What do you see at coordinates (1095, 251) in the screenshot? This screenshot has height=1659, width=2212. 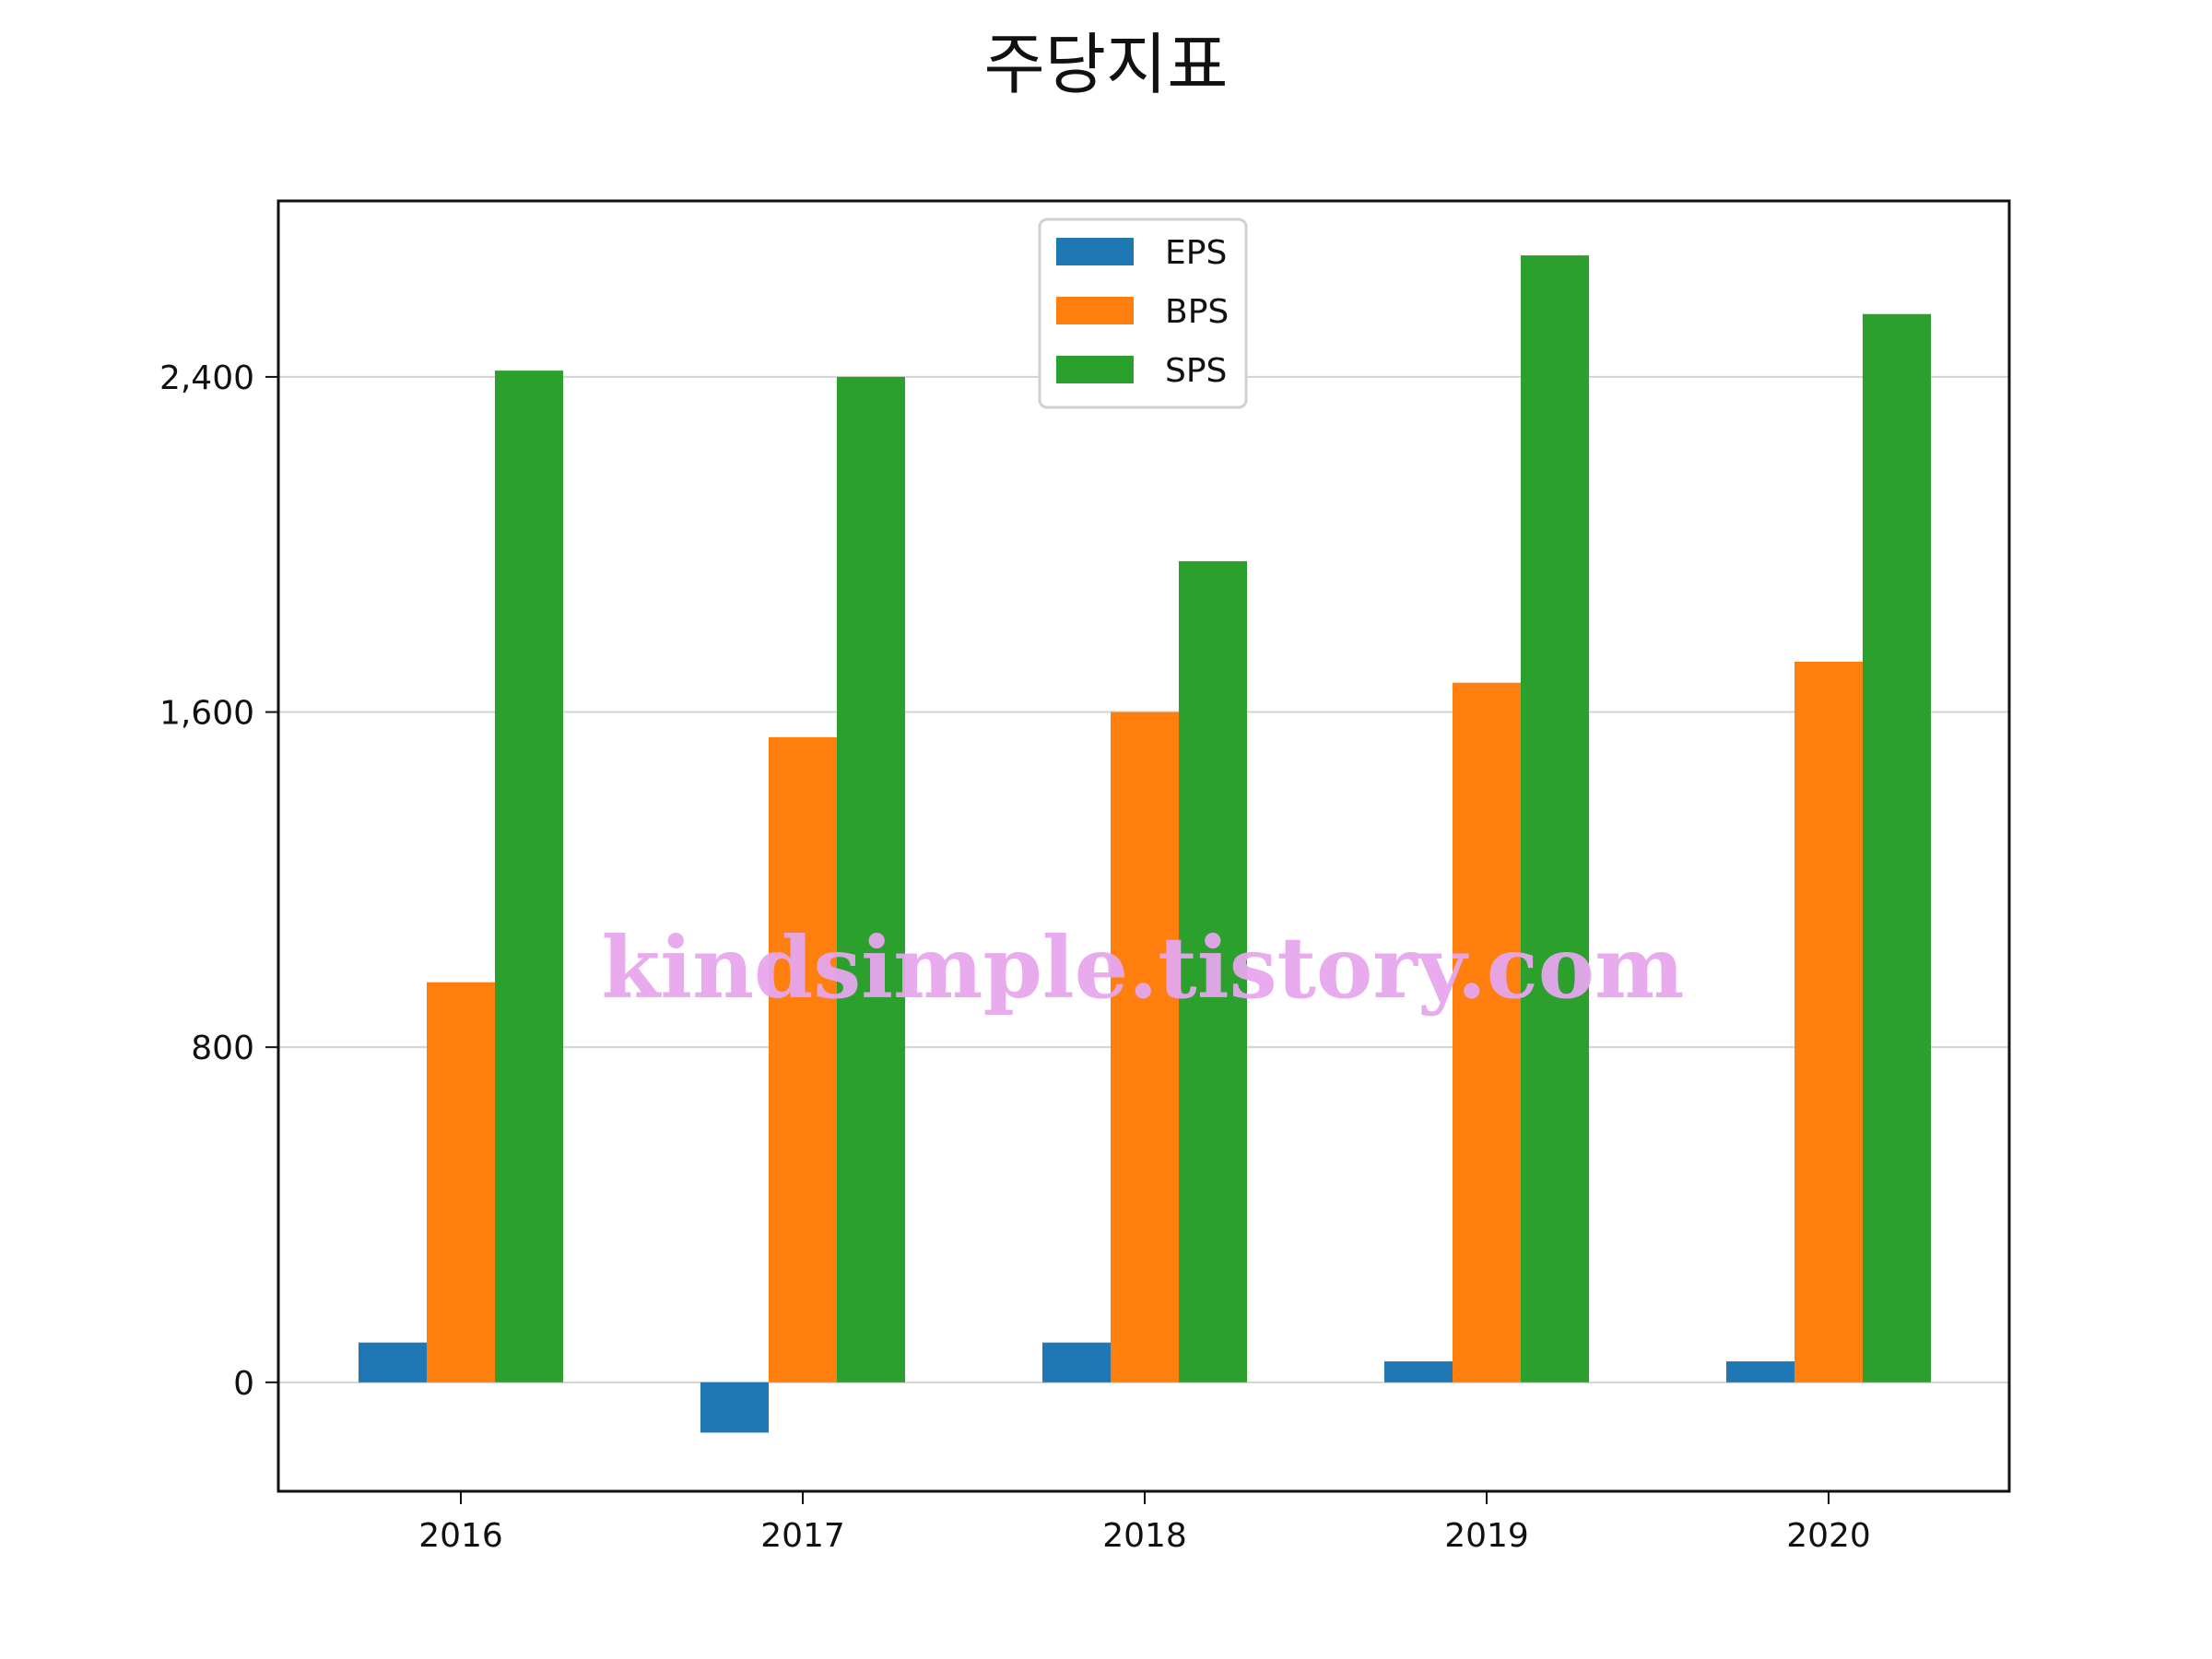 I see `legend-swatch-eps` at bounding box center [1095, 251].